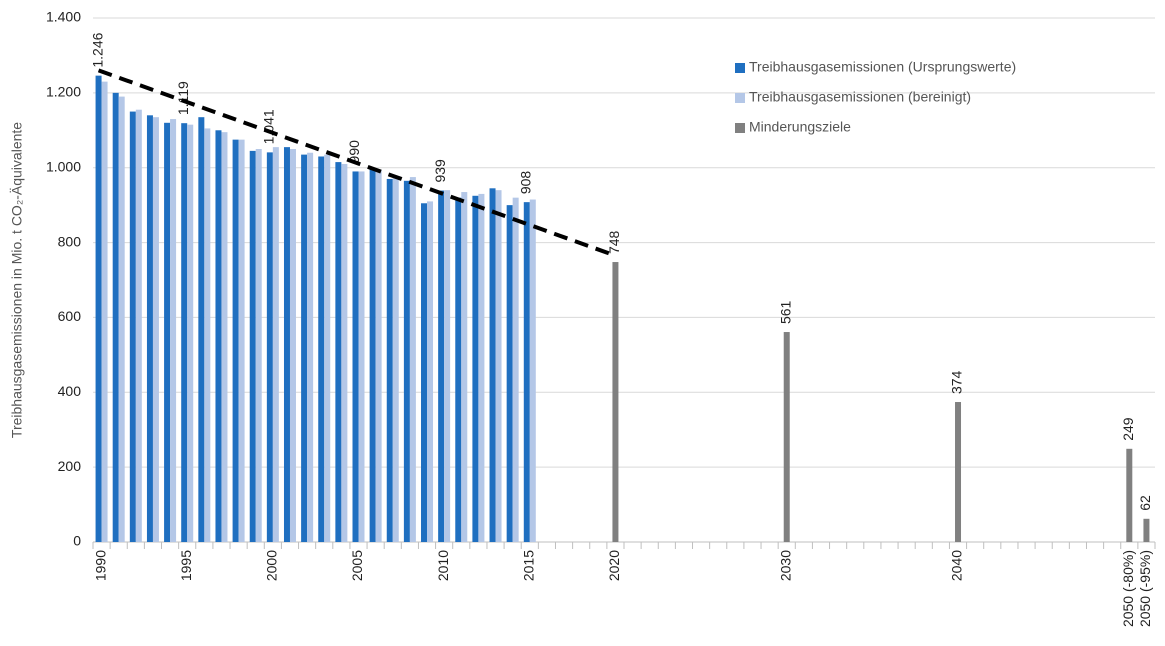 This screenshot has height=646, width=1165. I want to click on x-tick-label: 1990, so click(100, 565).